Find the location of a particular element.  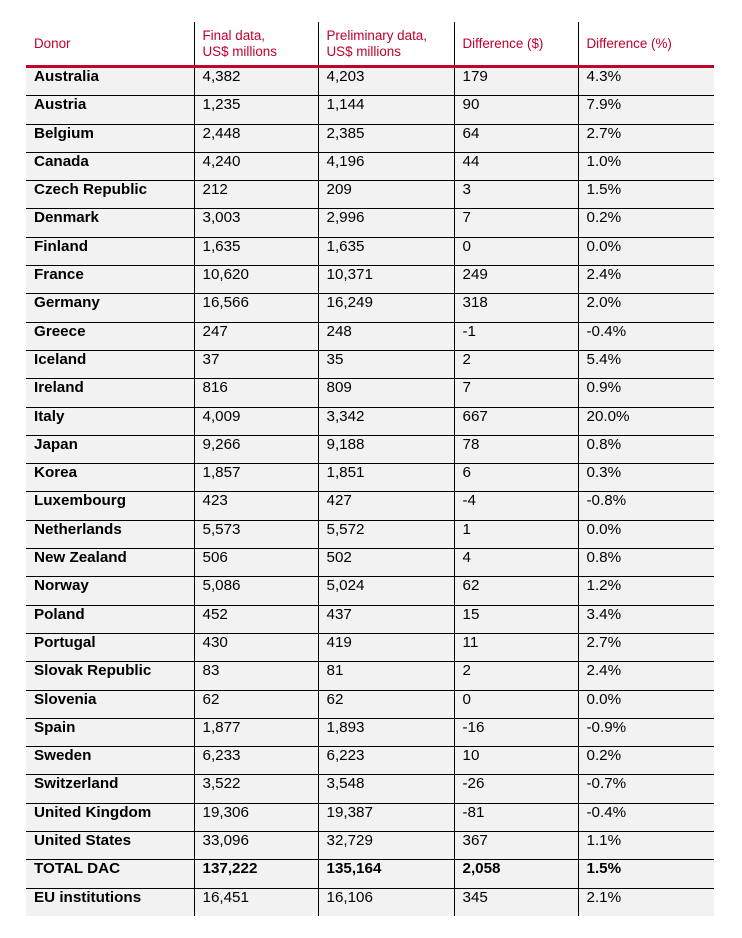

difference-percent-cell: 3.4% is located at coordinates (645, 619).